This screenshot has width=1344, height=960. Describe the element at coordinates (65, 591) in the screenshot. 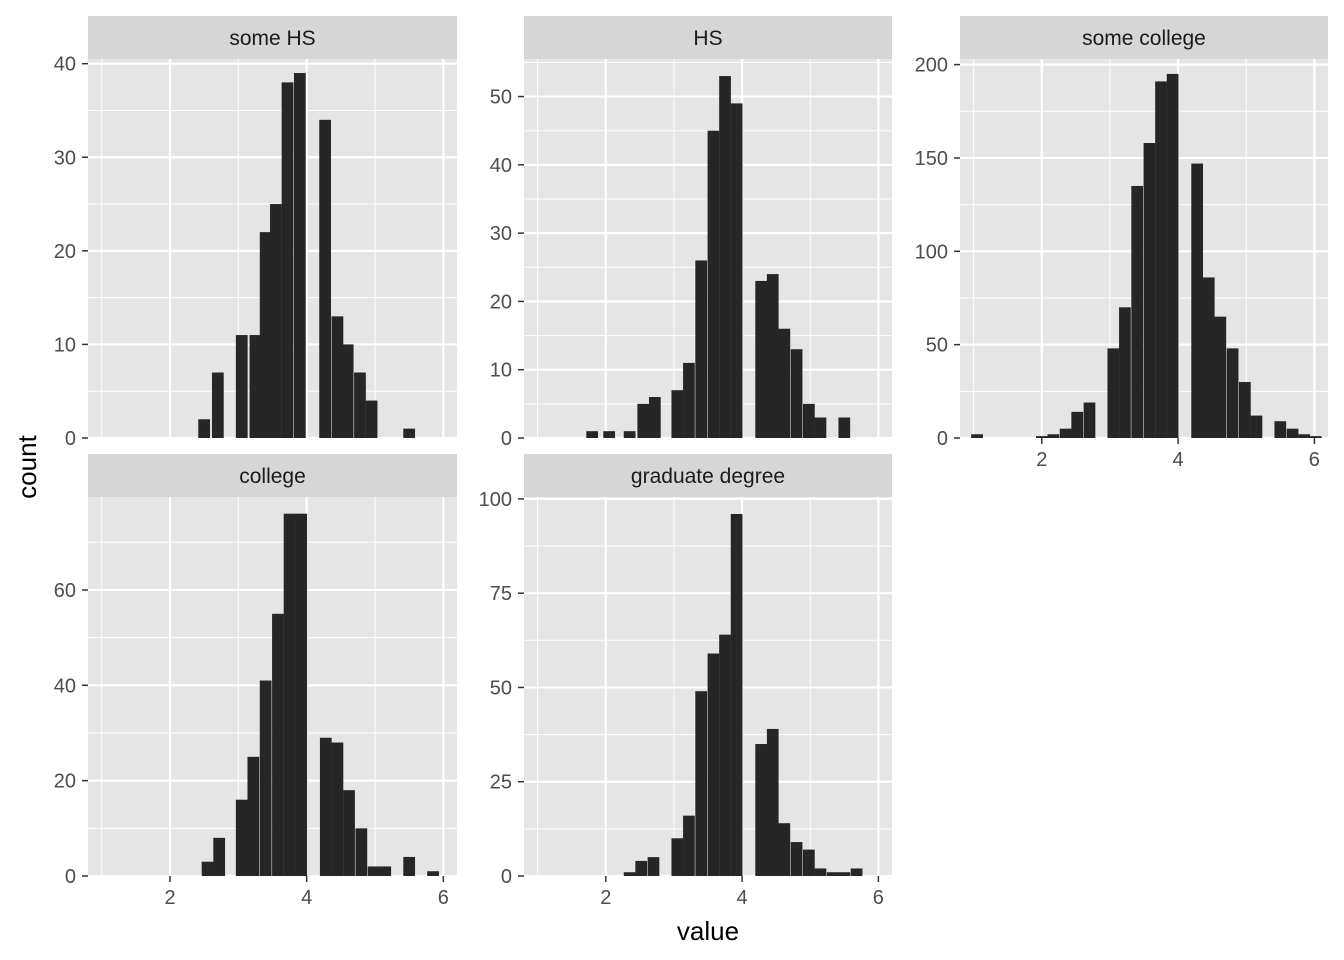

I see `y-tick-label: 60` at that location.